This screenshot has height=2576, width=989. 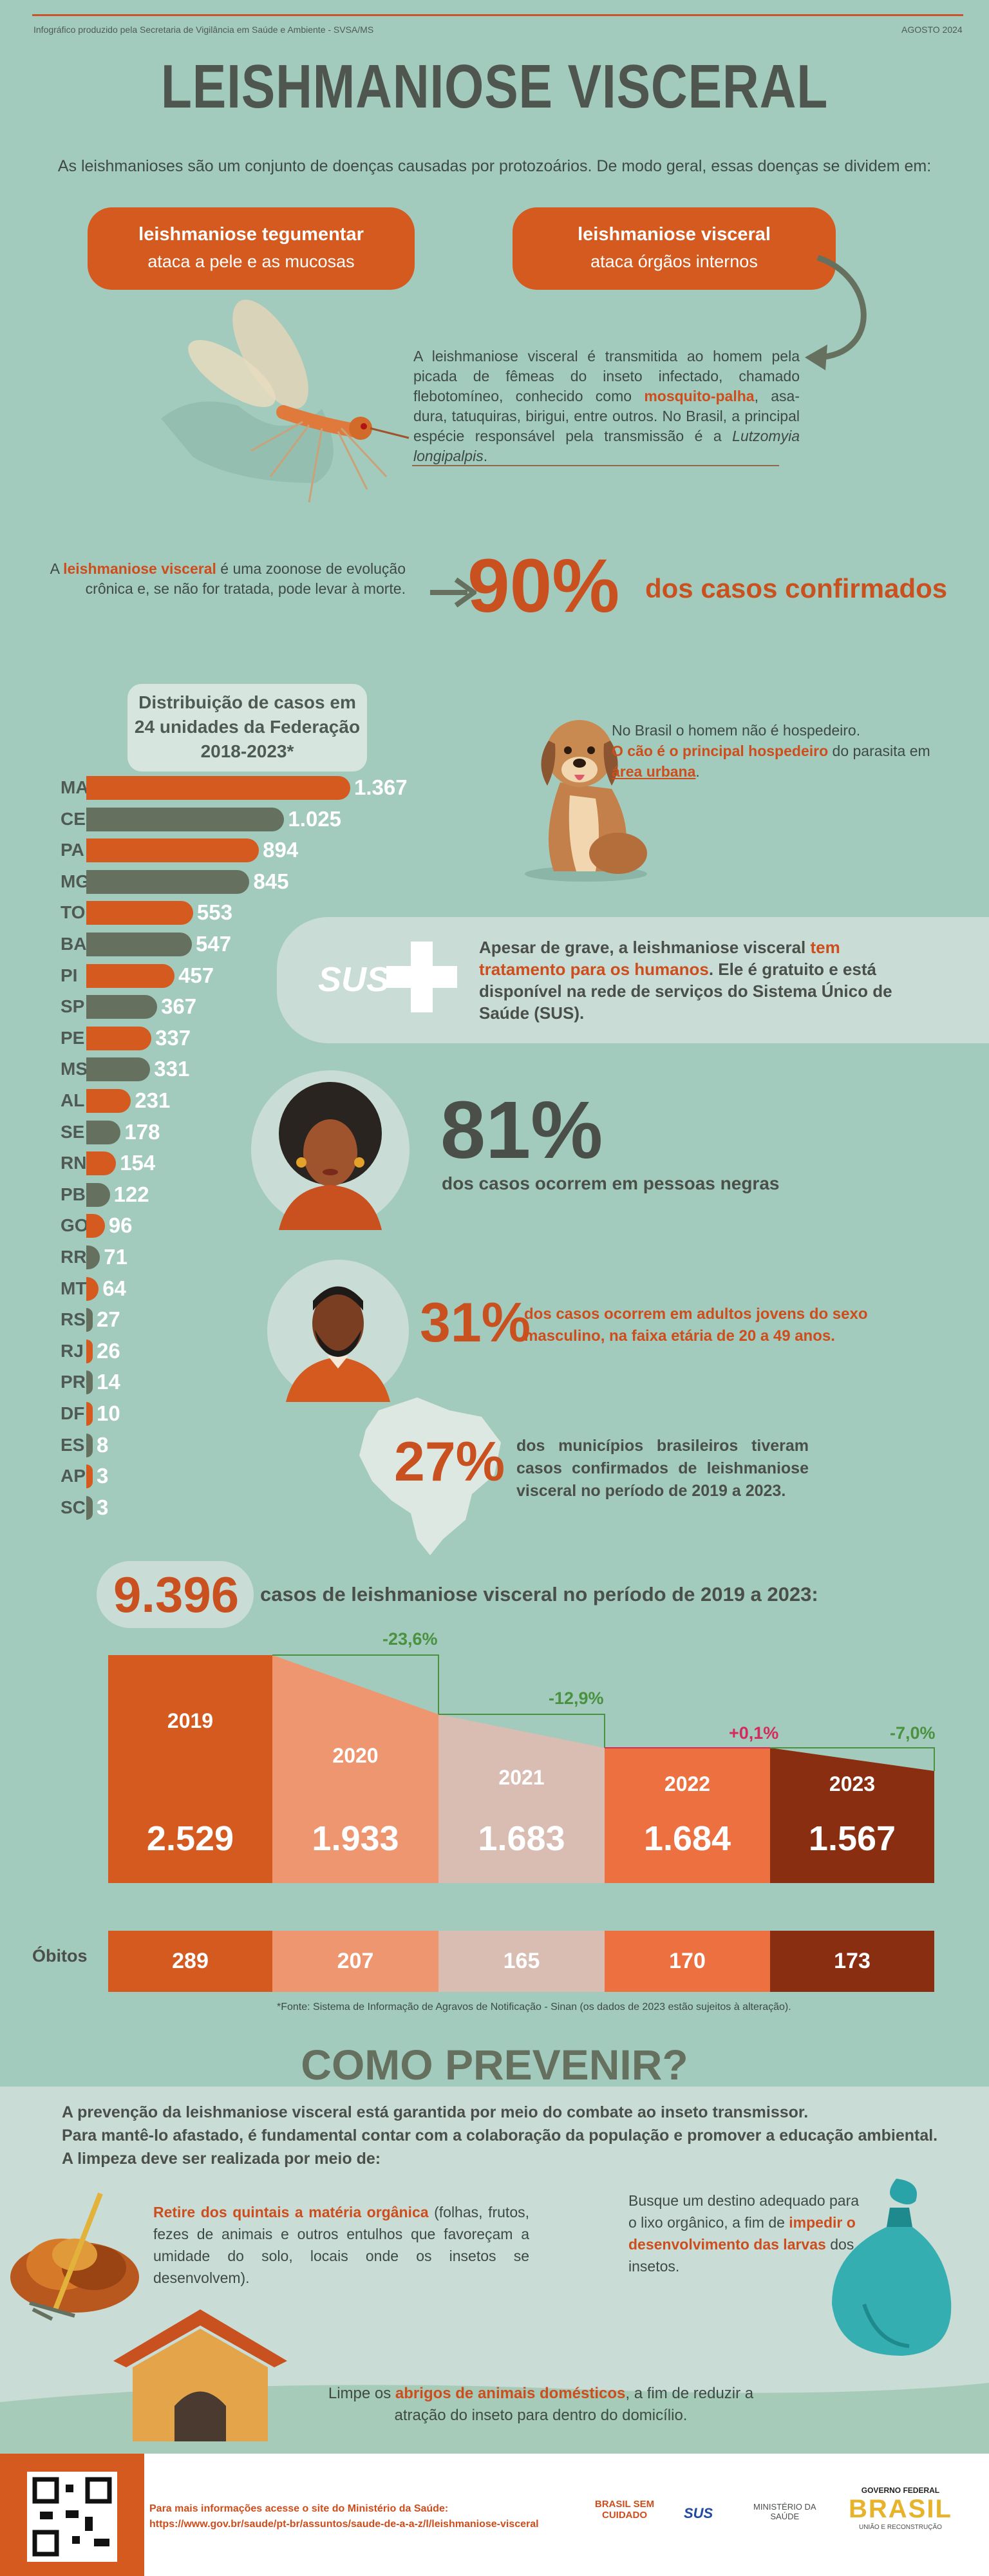 What do you see at coordinates (75, 787) in the screenshot?
I see `state-label-ma: MA` at bounding box center [75, 787].